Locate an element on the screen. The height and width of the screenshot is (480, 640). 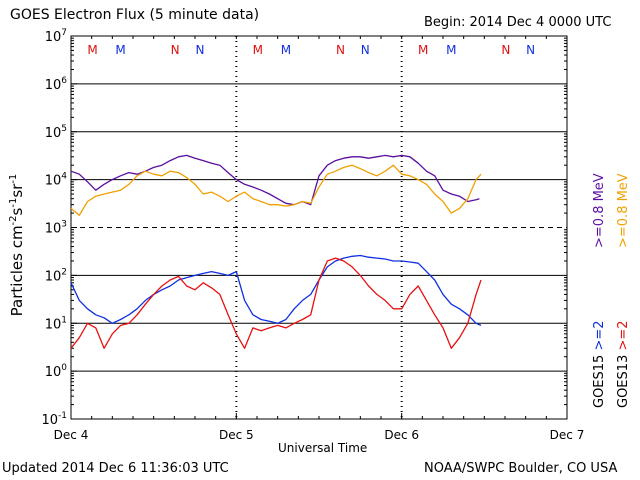
x-tick-label: Dec 7 is located at coordinates (567, 435).